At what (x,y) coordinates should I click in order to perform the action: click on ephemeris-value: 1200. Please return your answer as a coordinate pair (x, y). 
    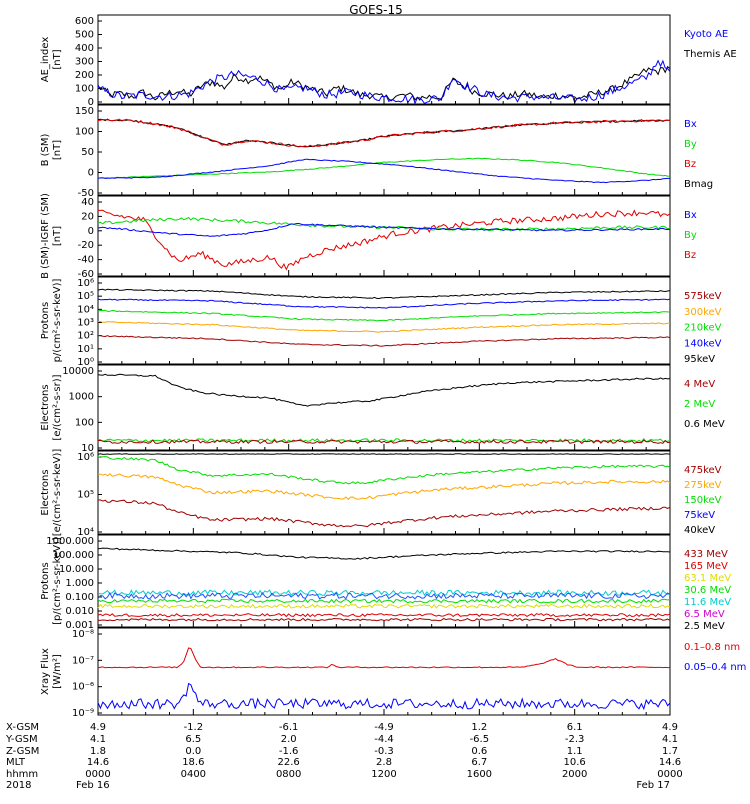
    Looking at the image, I should click on (383, 774).